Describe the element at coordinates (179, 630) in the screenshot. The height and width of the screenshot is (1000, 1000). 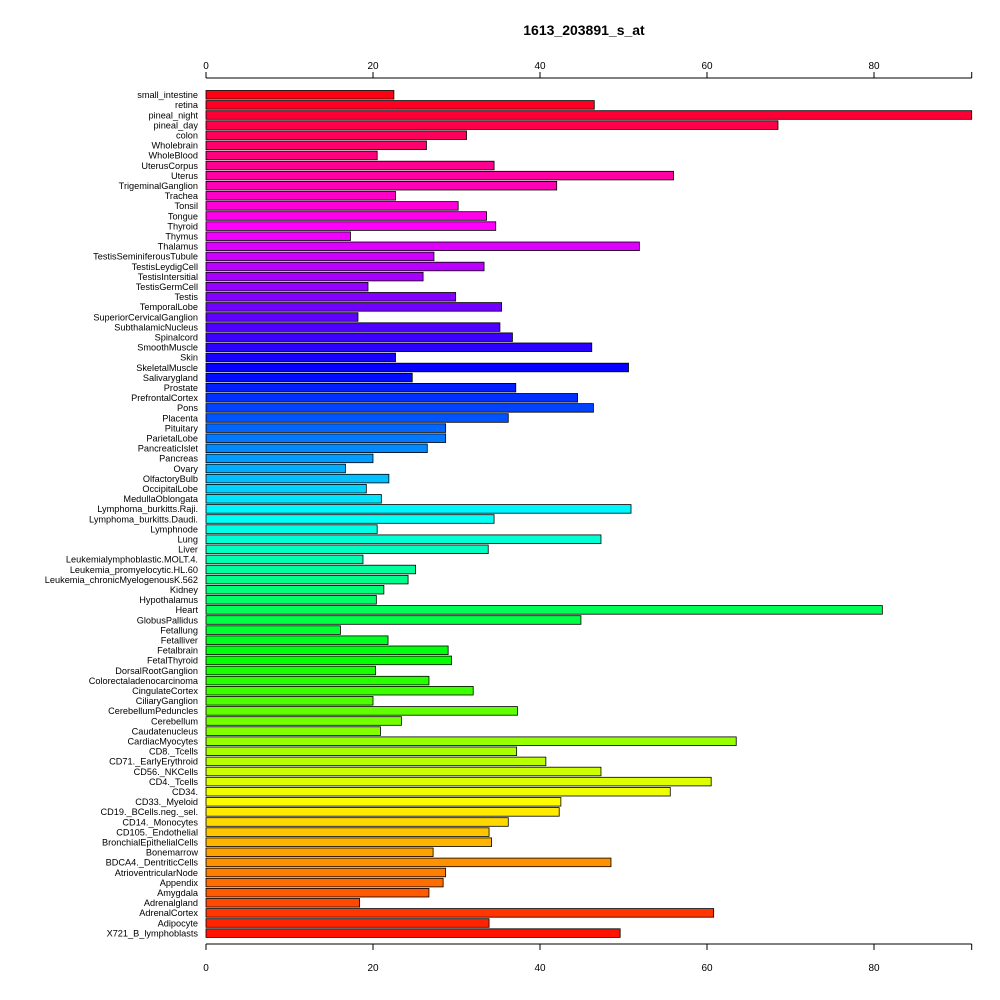
I see `category-label: Fetallung` at that location.